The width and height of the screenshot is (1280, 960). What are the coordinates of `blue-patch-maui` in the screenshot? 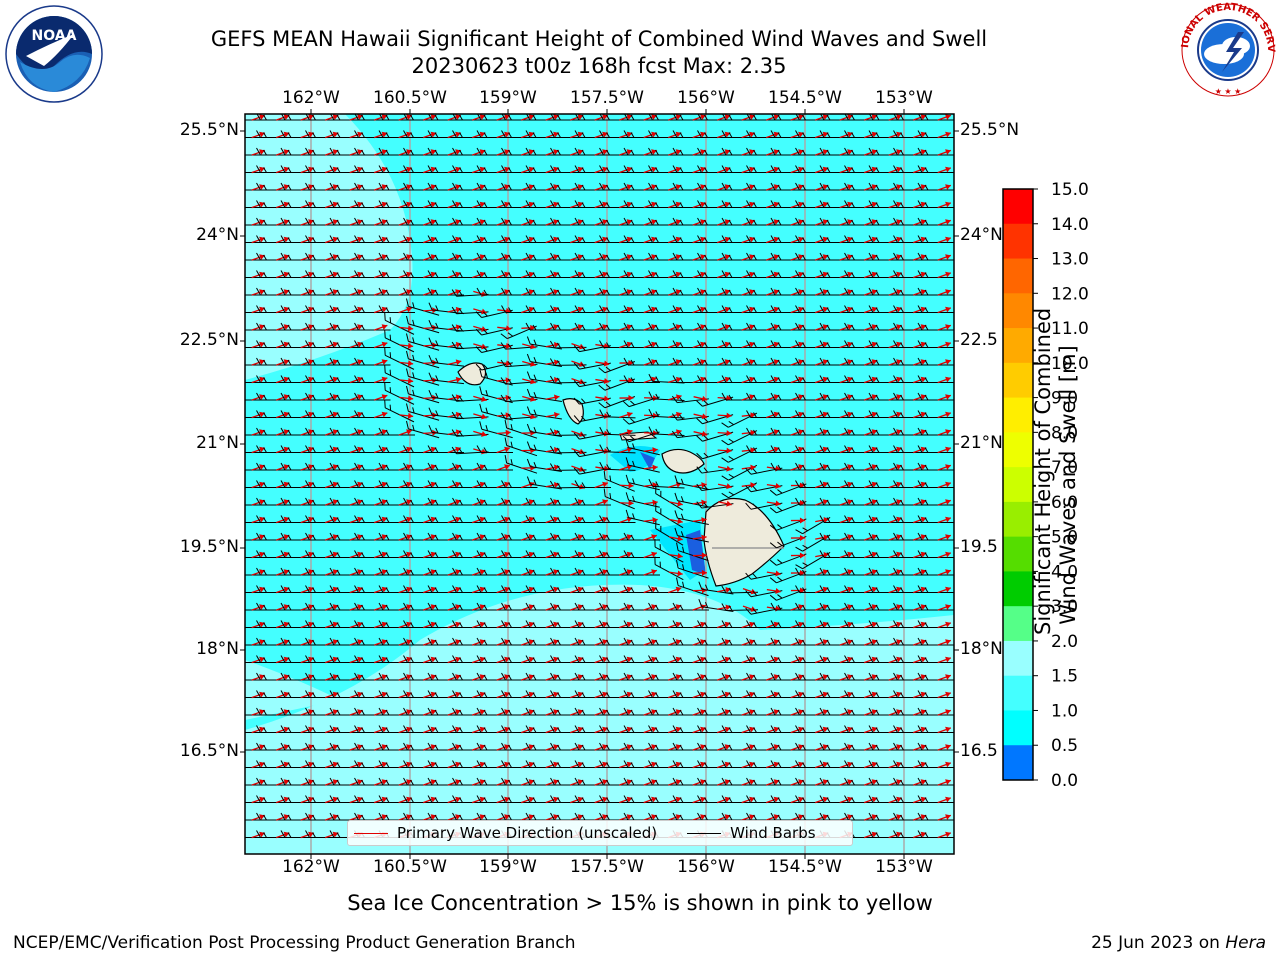 It's located at (647, 461).